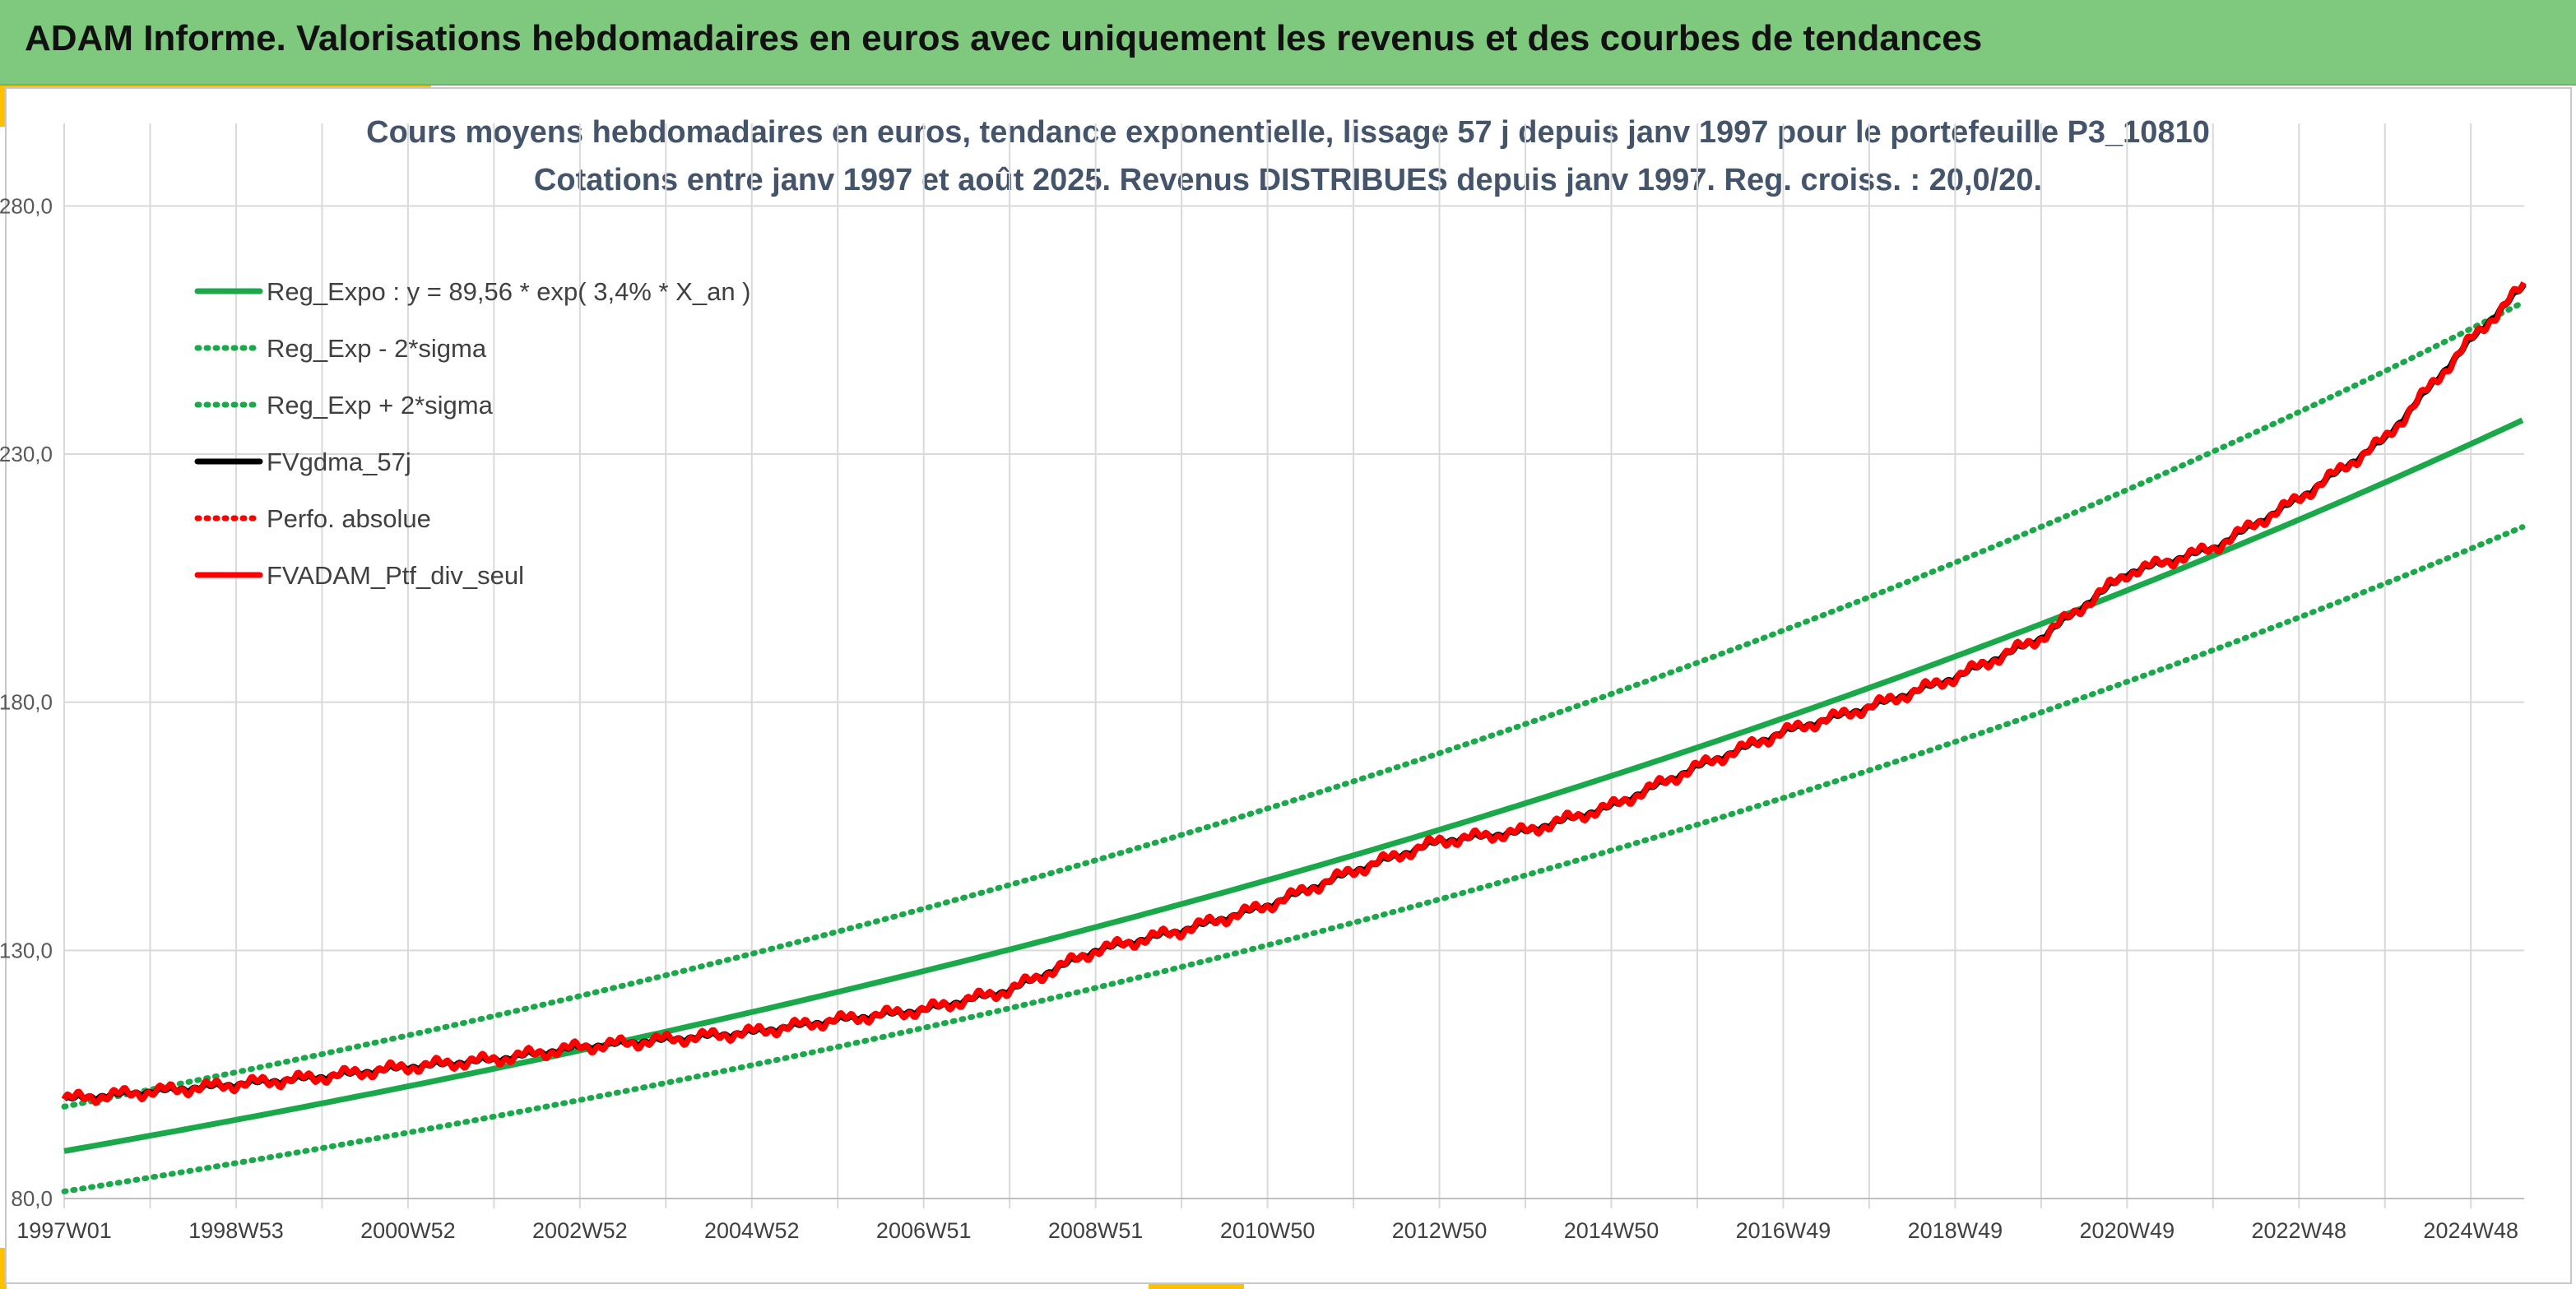  Describe the element at coordinates (2127, 1230) in the screenshot. I see `x-tick-label: 2020W49` at that location.